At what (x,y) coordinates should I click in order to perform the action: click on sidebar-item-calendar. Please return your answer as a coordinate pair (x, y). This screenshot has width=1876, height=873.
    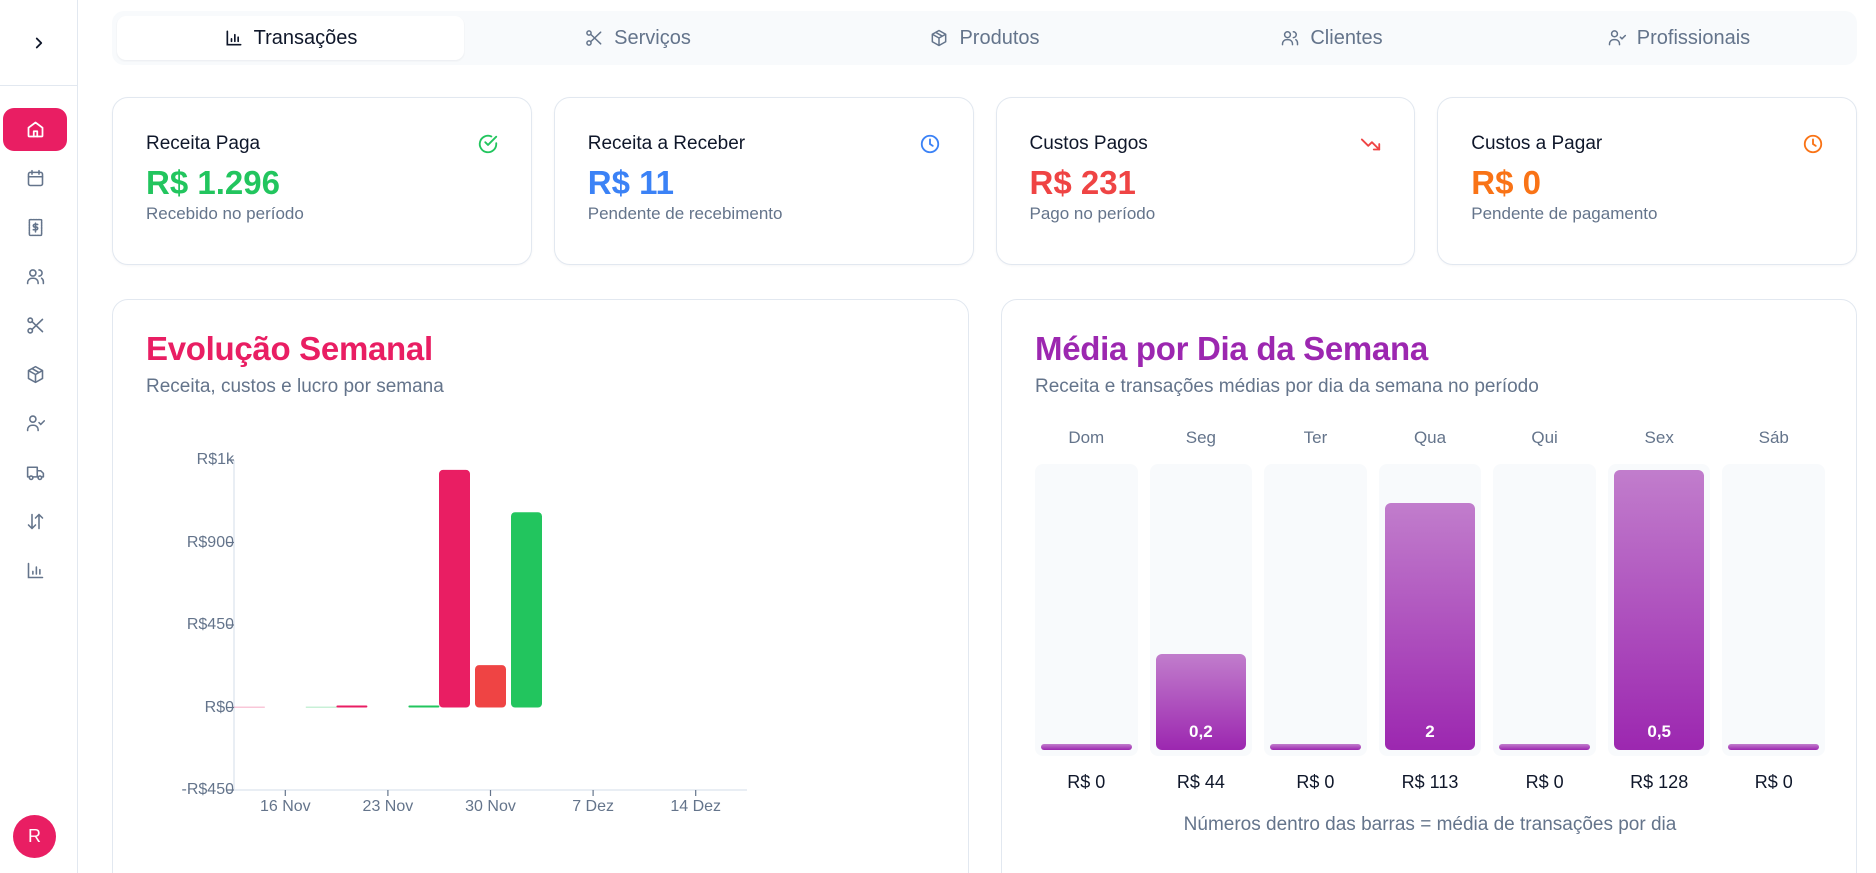
    Looking at the image, I should click on (35, 178).